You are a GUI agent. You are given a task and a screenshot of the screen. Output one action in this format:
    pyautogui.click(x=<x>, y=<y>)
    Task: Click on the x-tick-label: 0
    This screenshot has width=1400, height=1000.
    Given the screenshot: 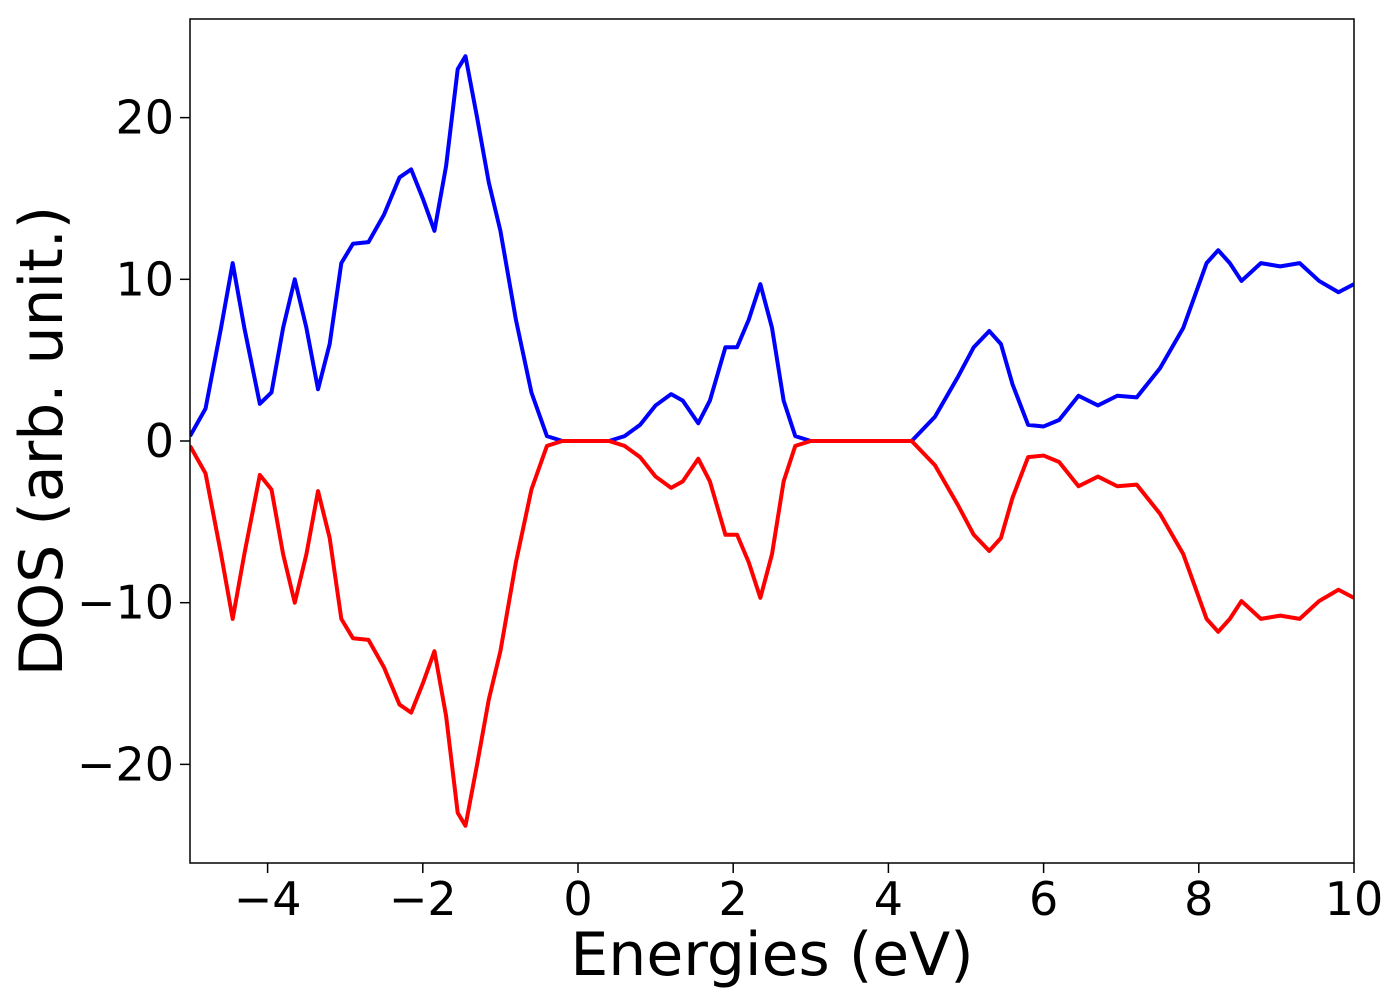 What is the action you would take?
    pyautogui.click(x=577, y=899)
    